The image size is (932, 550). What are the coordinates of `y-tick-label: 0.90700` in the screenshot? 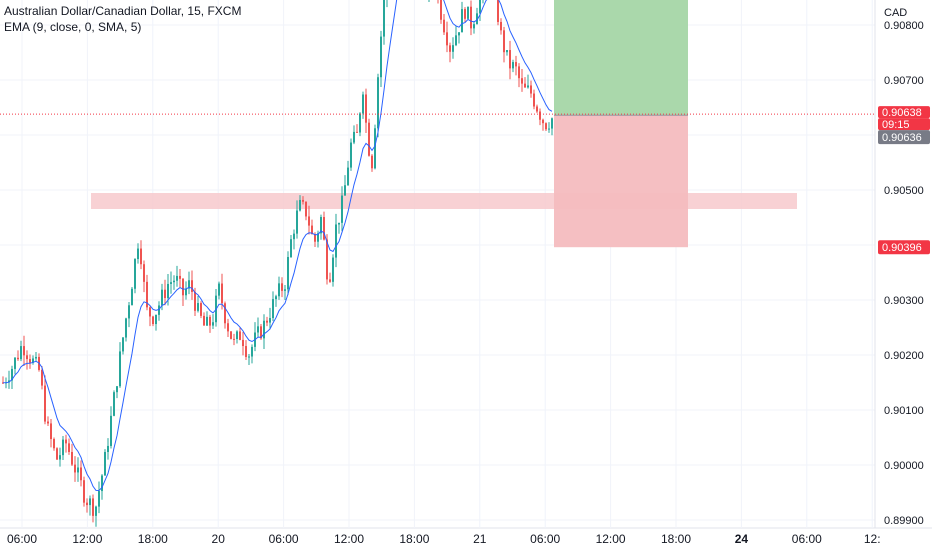 It's located at (904, 81).